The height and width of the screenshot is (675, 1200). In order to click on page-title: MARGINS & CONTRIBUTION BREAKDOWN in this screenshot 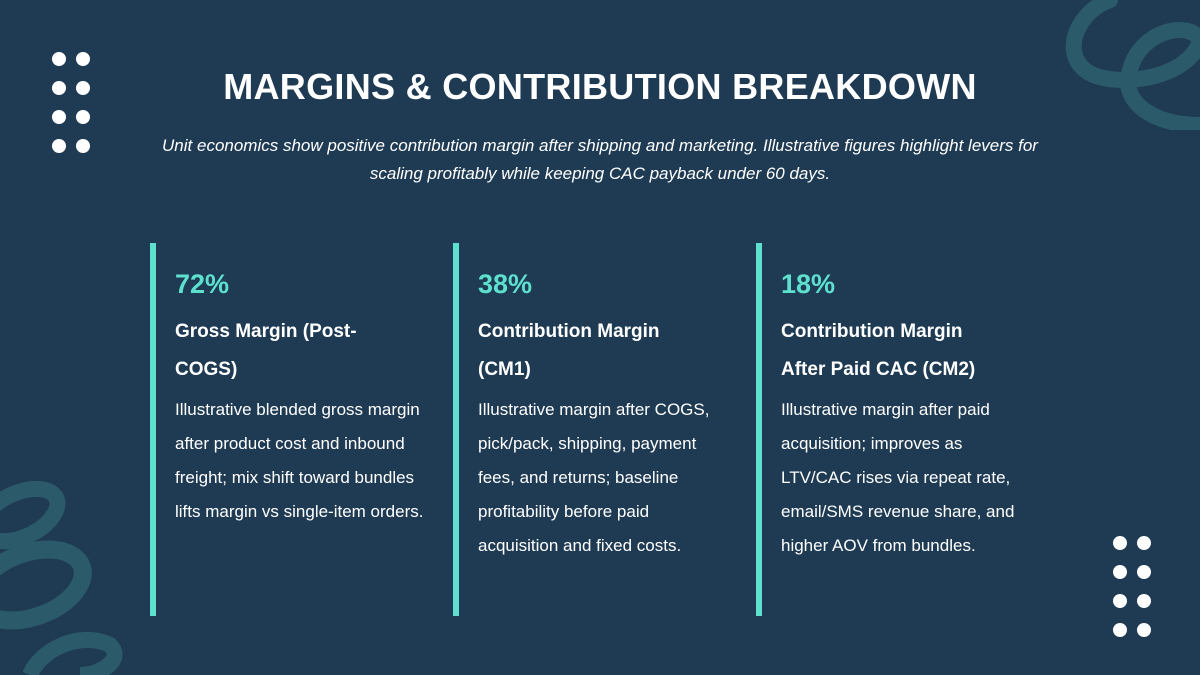, I will do `click(600, 86)`.